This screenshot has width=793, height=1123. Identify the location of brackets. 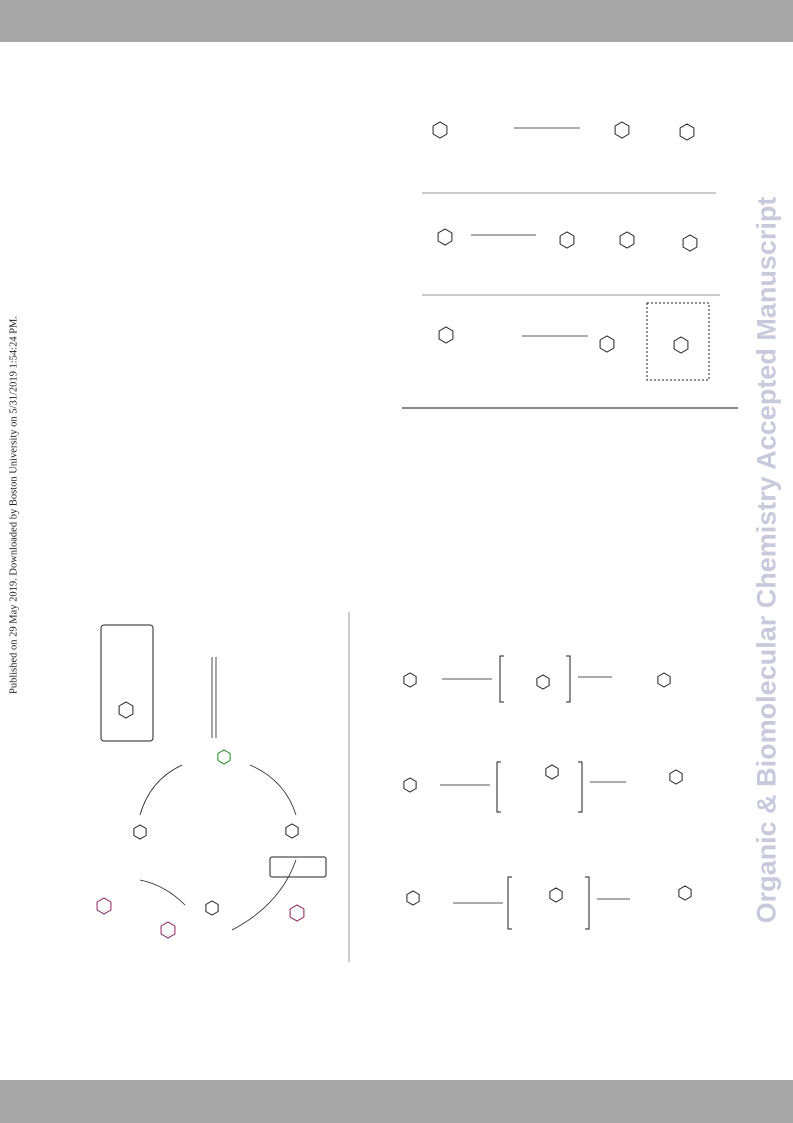
(543, 792).